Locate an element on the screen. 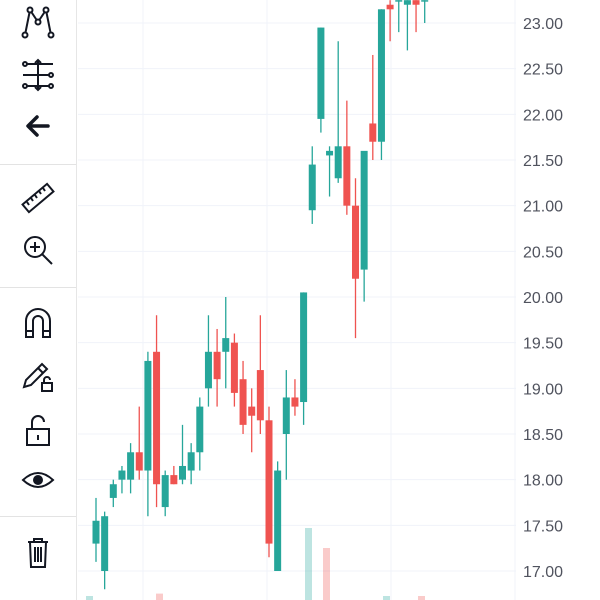 The width and height of the screenshot is (600, 600). back-arrow is located at coordinates (38, 126).